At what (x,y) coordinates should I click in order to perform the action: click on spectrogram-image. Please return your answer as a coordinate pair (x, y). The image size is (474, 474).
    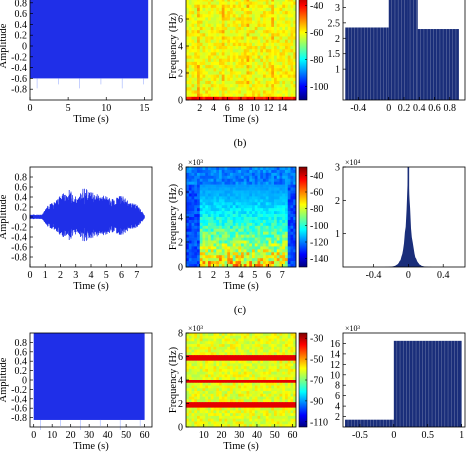
    Looking at the image, I should click on (241, 50).